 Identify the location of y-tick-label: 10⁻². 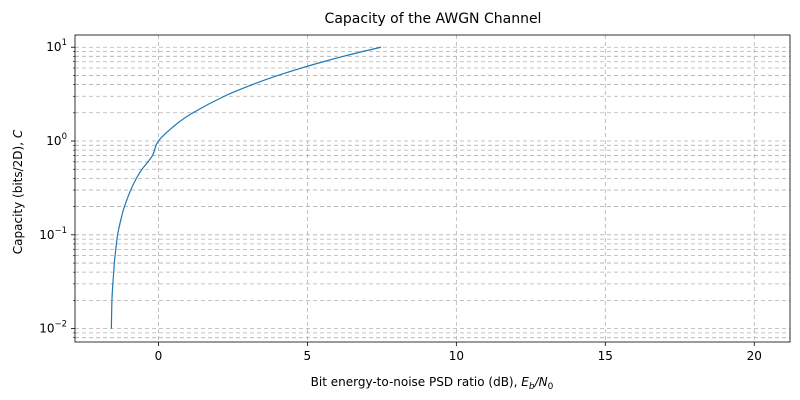
(53, 328).